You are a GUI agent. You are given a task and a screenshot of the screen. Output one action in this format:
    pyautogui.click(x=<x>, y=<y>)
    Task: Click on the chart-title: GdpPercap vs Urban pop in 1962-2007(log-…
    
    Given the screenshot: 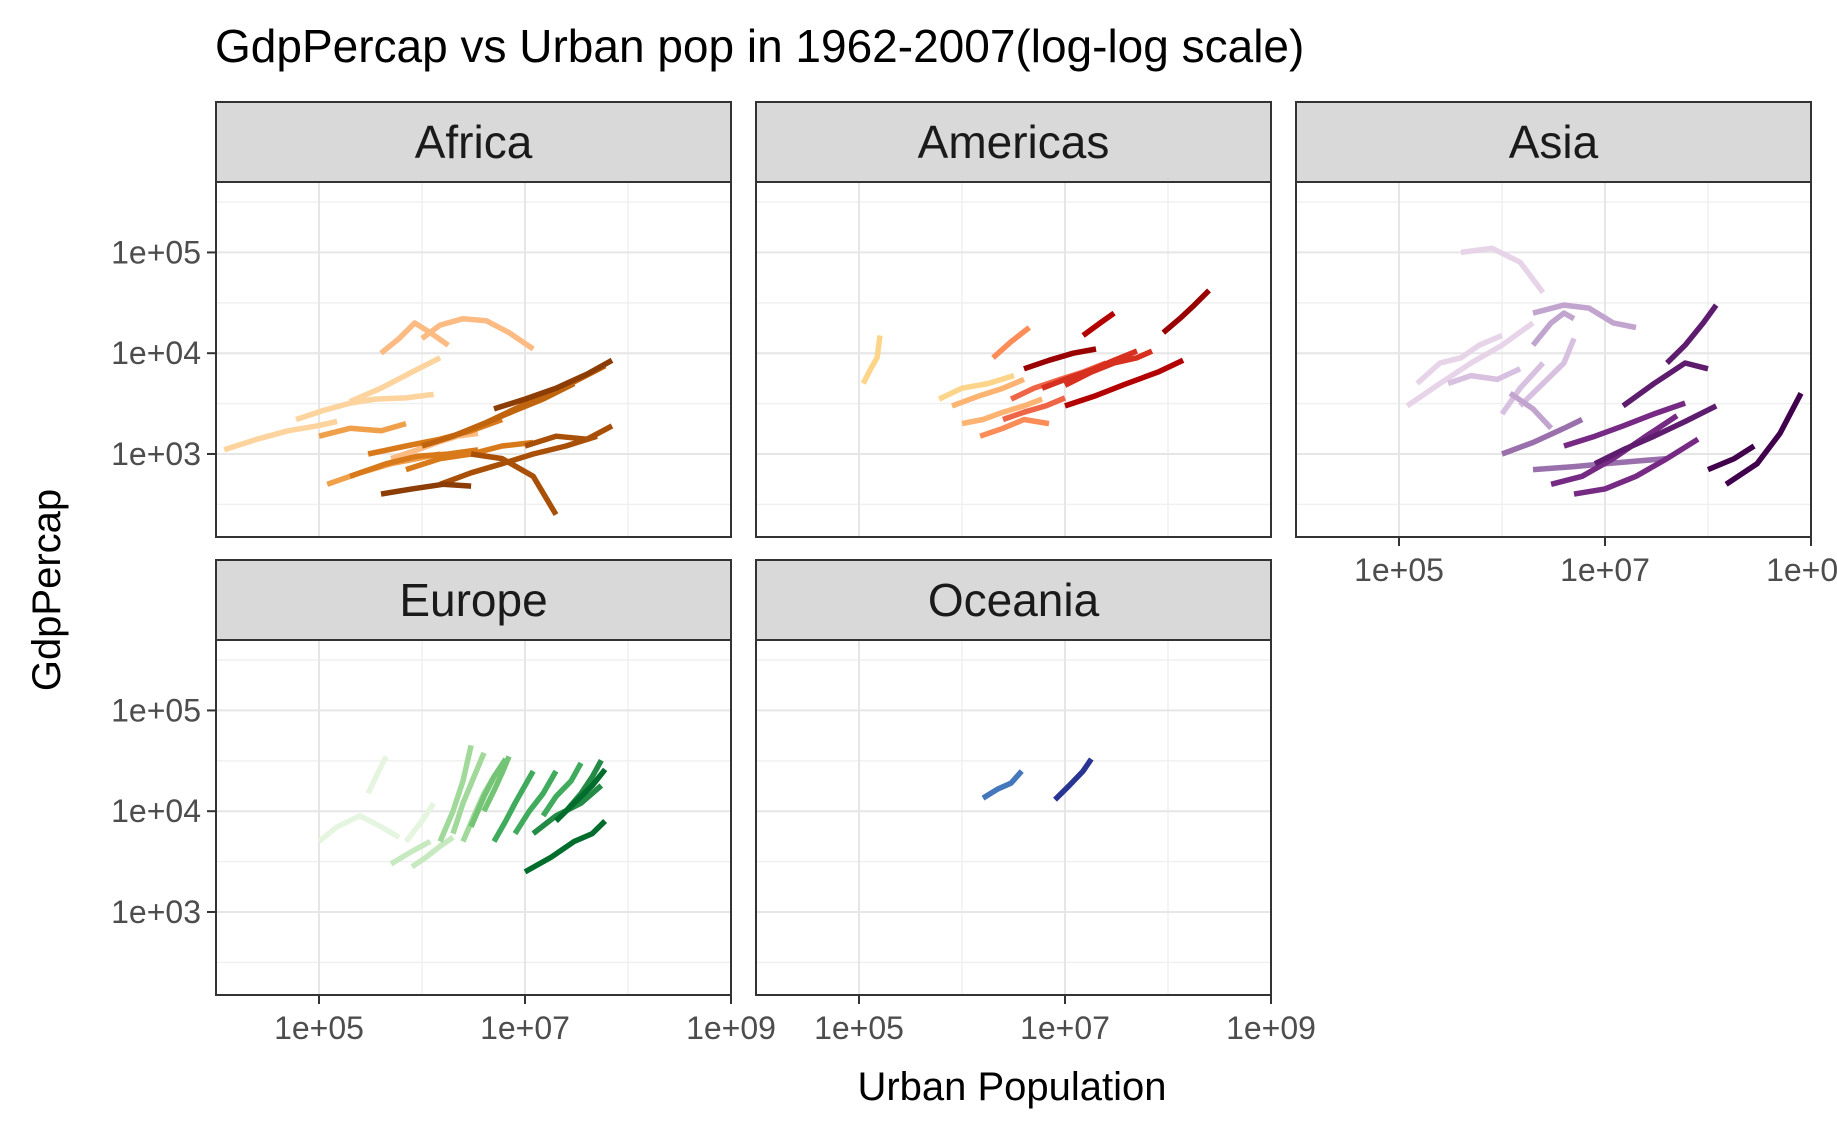 What is the action you would take?
    pyautogui.click(x=759, y=46)
    